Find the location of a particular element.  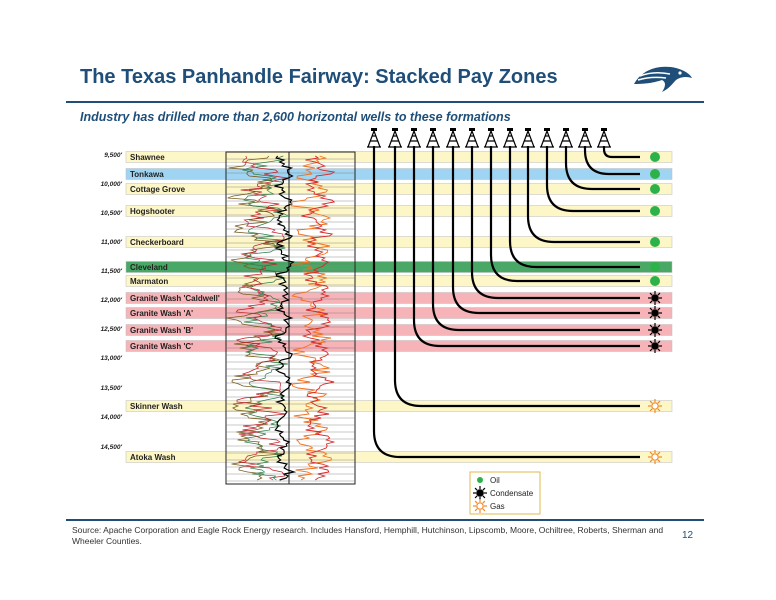

legend-oil-label: Oil is located at coordinates (495, 480).